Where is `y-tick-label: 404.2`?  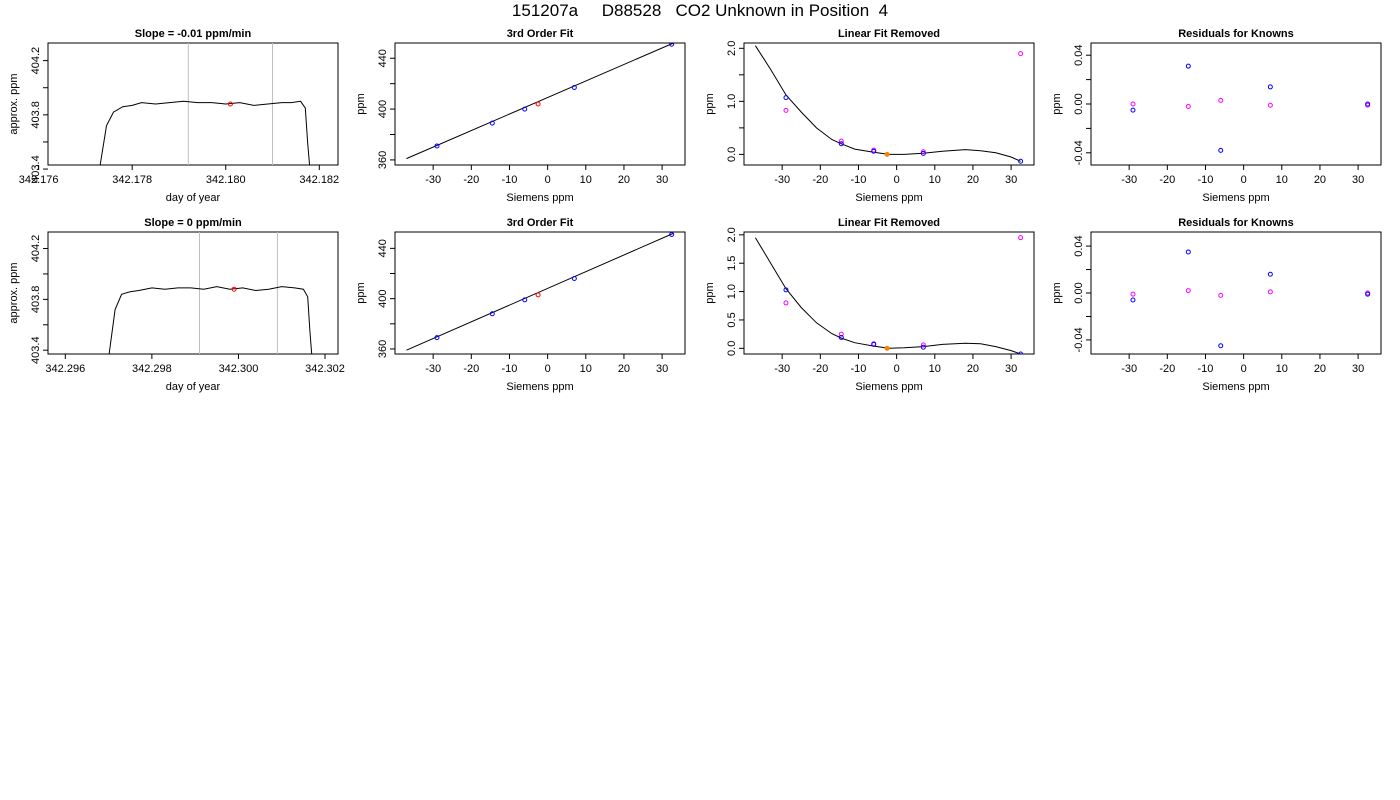
y-tick-label: 404.2 is located at coordinates (36, 61).